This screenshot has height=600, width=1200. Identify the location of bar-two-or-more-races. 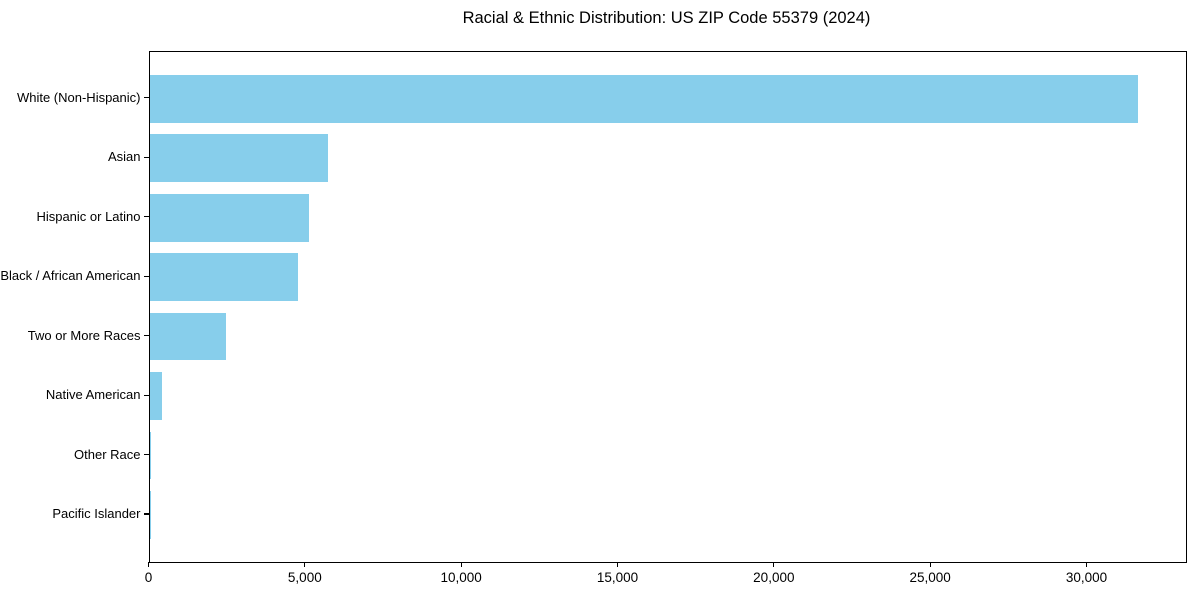
(188, 336).